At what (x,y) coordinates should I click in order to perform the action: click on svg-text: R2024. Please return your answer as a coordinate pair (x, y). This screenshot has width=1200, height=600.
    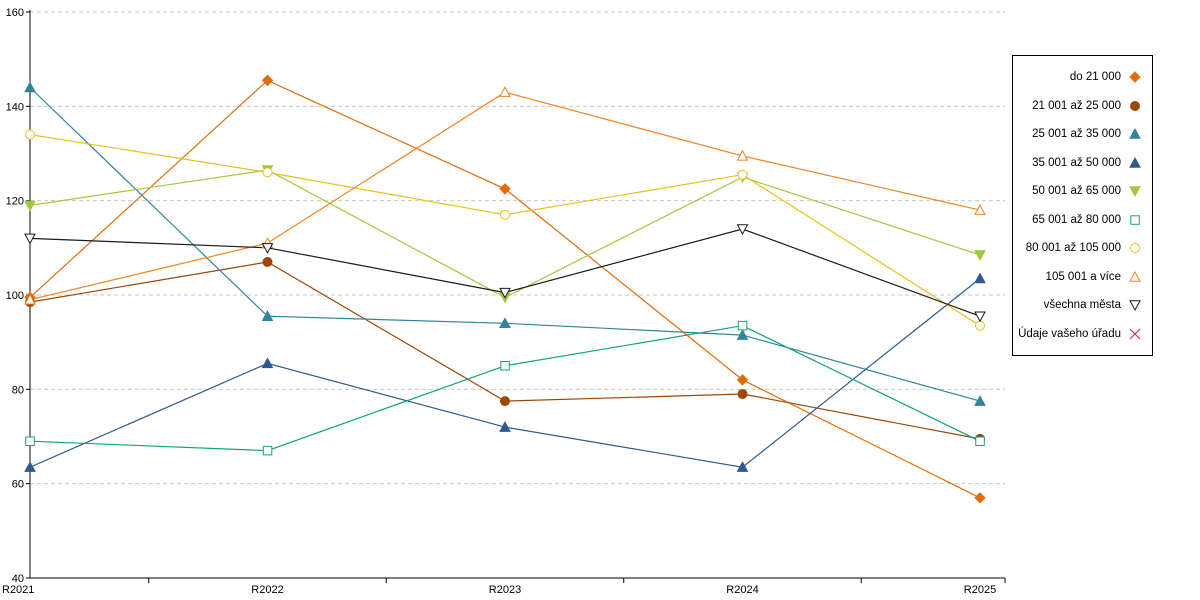
    Looking at the image, I should click on (742, 590).